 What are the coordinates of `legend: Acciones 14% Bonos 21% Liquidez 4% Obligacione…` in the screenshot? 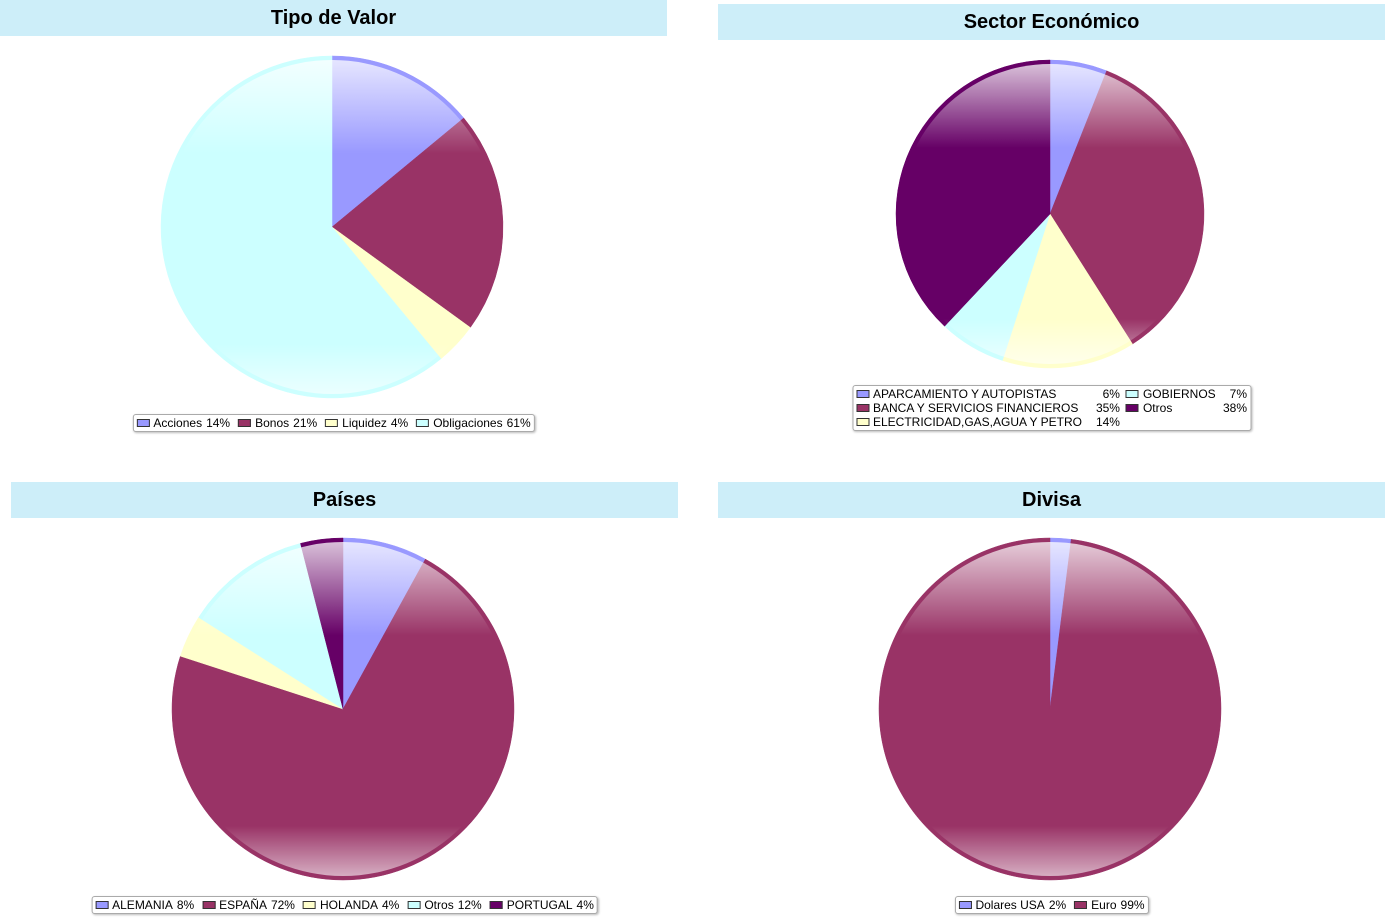 It's located at (333, 423).